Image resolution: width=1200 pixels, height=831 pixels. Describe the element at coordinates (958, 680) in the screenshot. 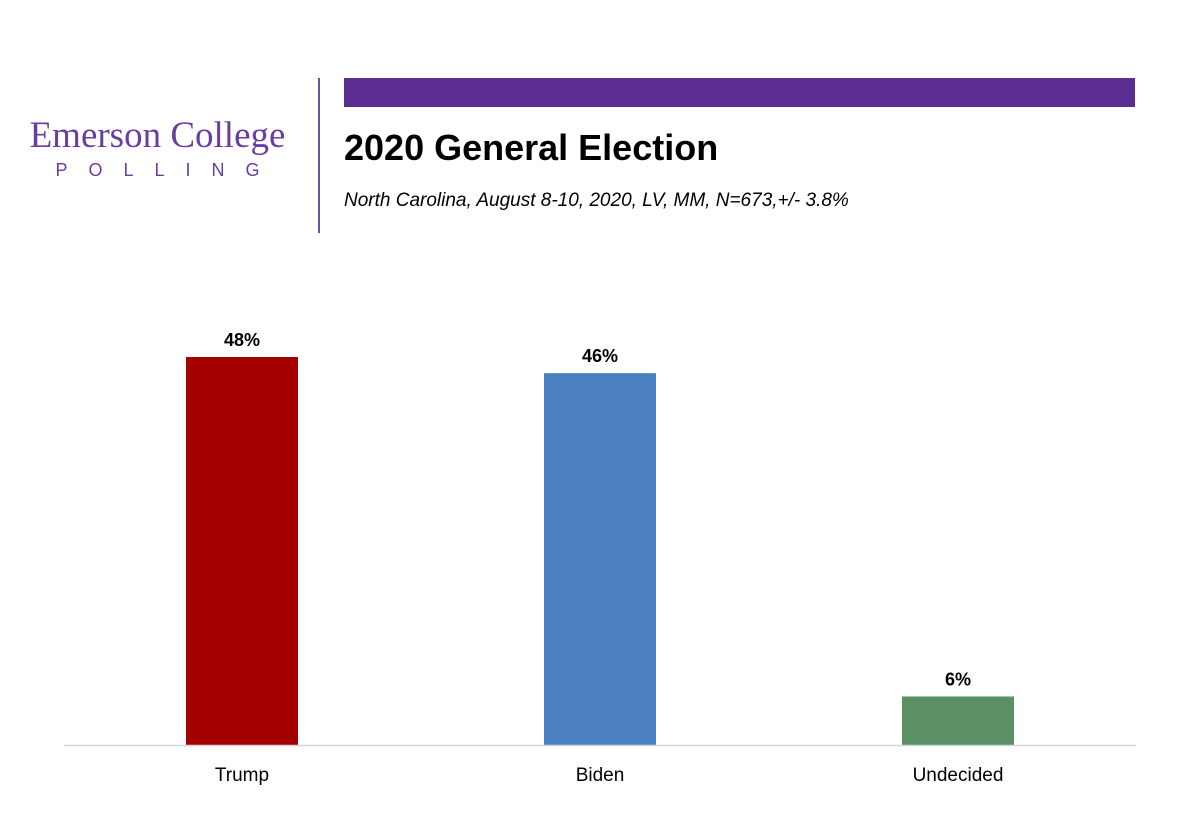

I see `data-label-undecided: 6%` at that location.